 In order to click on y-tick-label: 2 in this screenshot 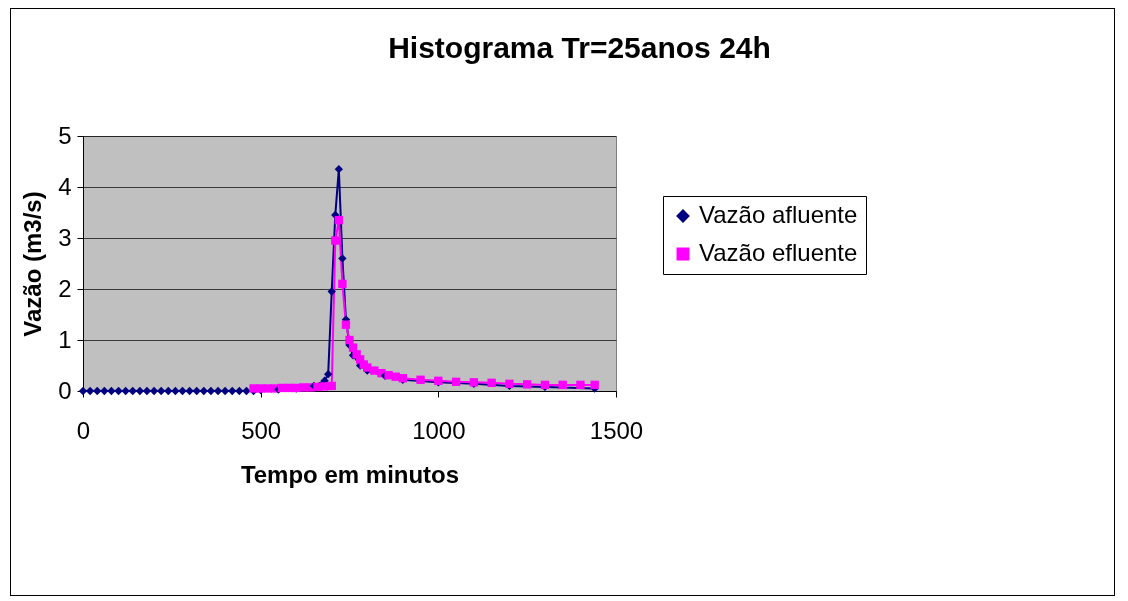, I will do `click(65, 288)`.